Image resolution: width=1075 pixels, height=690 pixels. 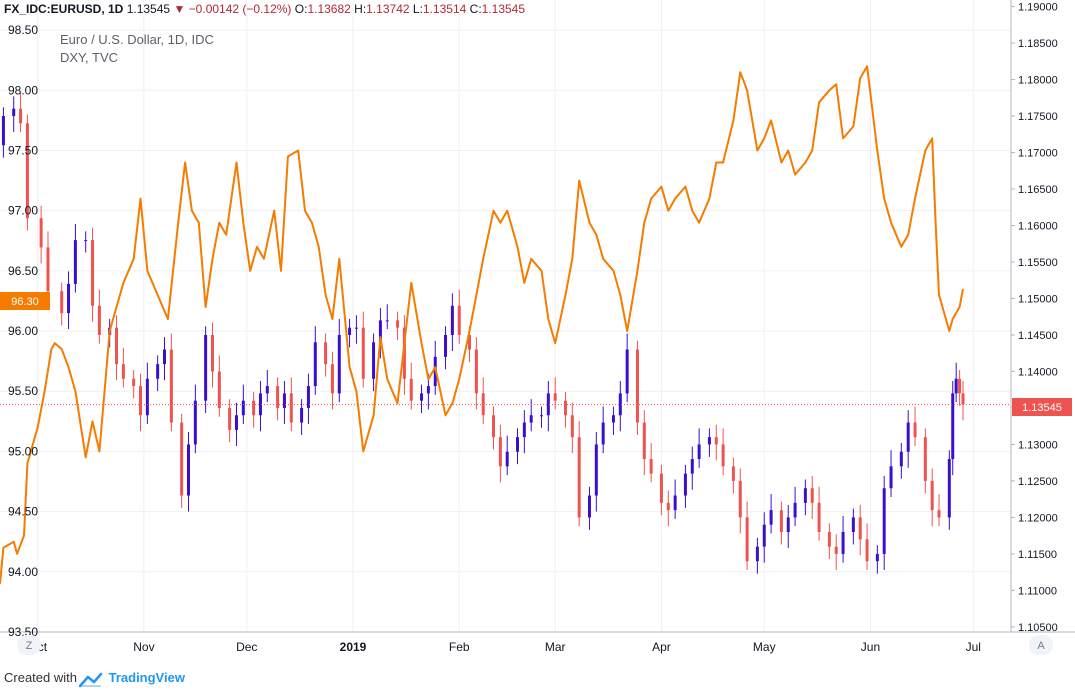 What do you see at coordinates (353, 647) in the screenshot?
I see `time-axis-tick-label: 2019` at bounding box center [353, 647].